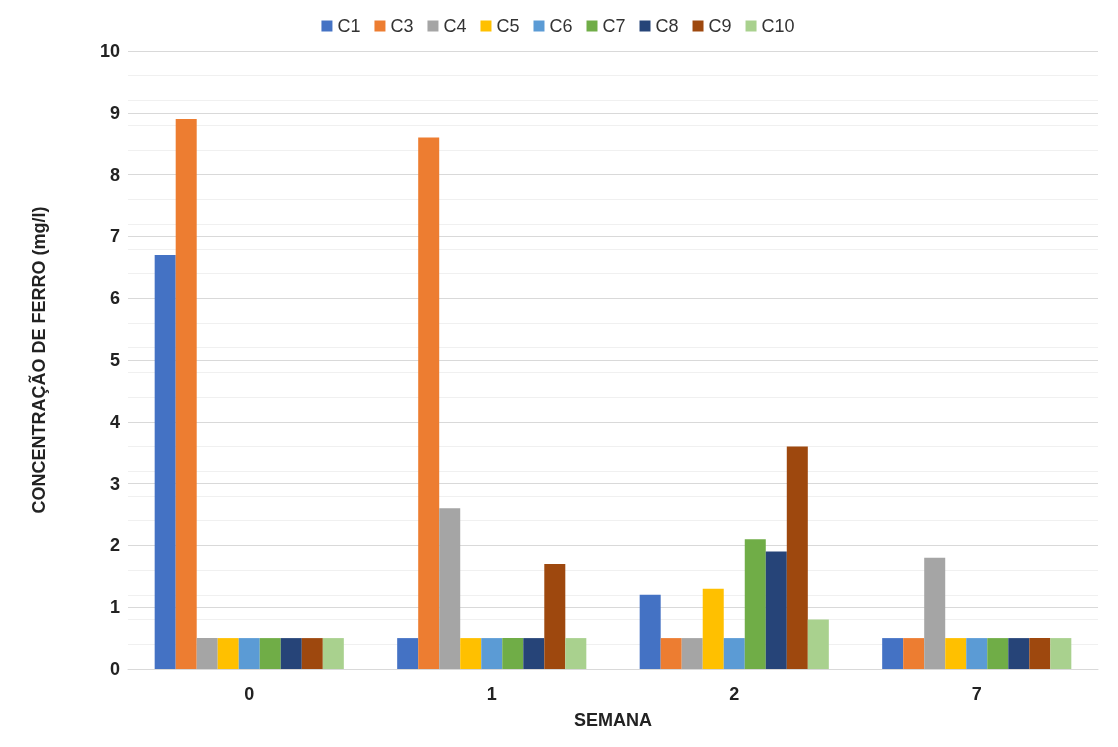 This screenshot has width=1118, height=747. What do you see at coordinates (114, 607) in the screenshot?
I see `y-tick-label: 1` at bounding box center [114, 607].